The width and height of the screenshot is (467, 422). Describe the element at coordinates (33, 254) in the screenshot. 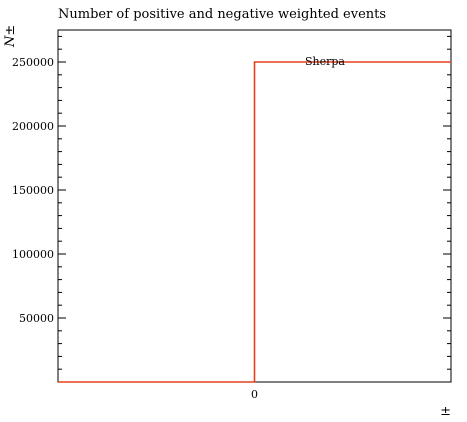

I see `y-tick-label: 100000` at that location.